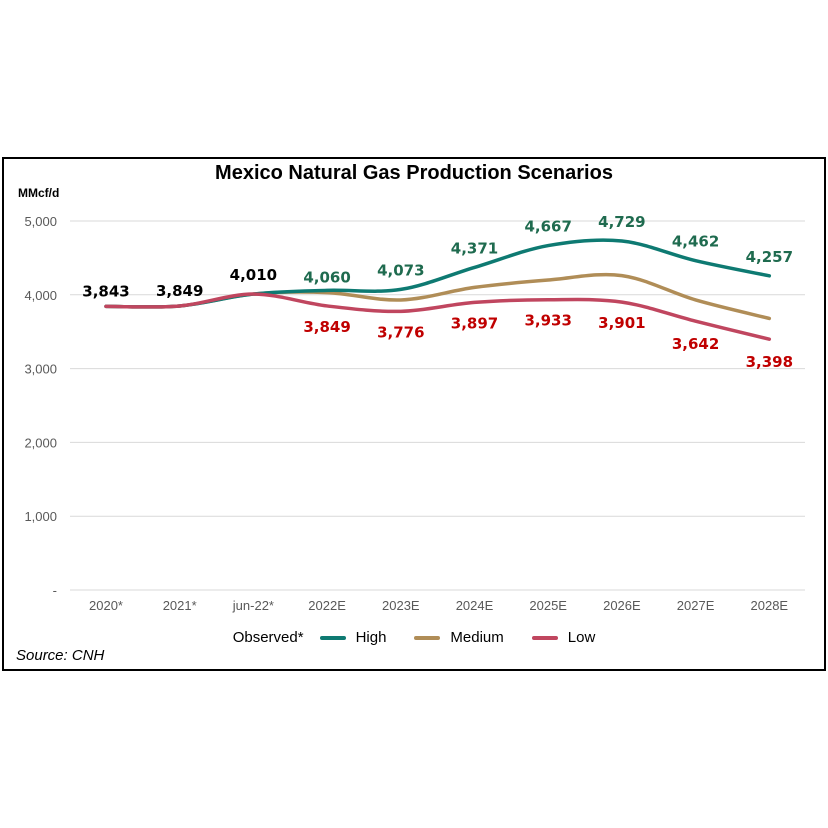 The height and width of the screenshot is (828, 828). What do you see at coordinates (40, 295) in the screenshot?
I see `y-tick-label: 4,000` at bounding box center [40, 295].